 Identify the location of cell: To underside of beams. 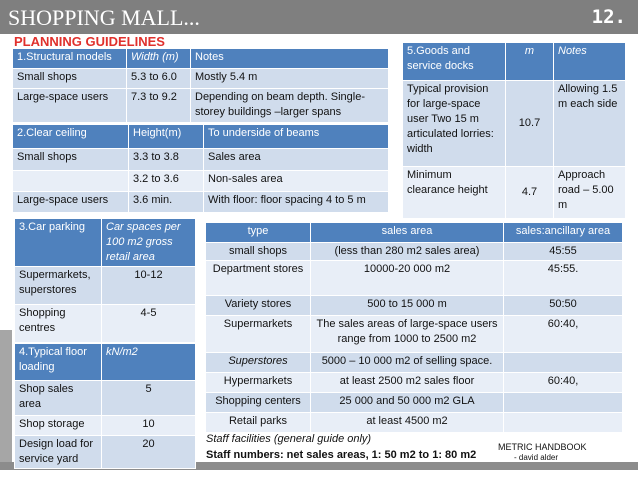
(296, 136).